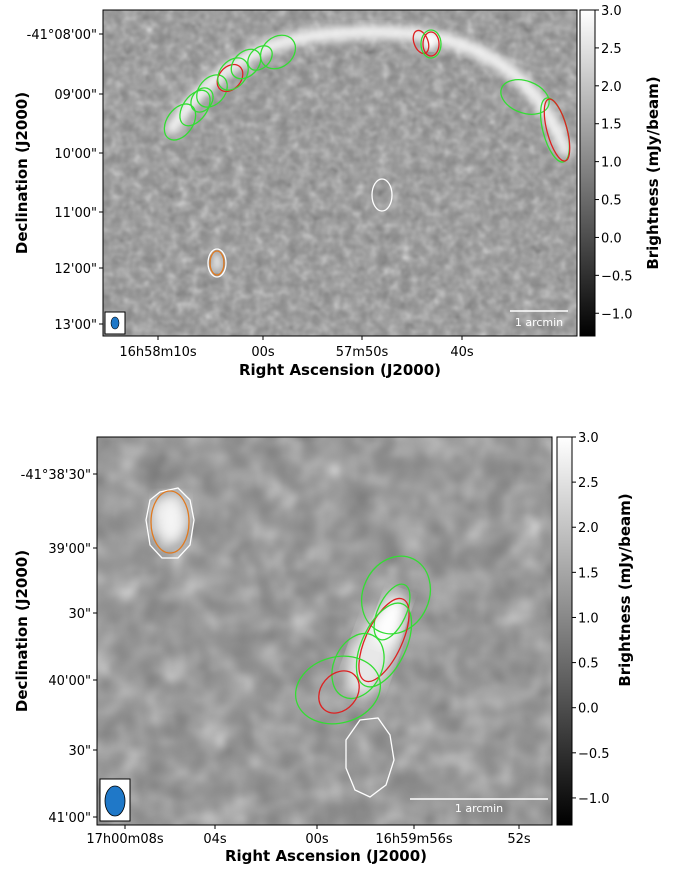 The image size is (673, 869). I want to click on x-tick-label: 16h58m10s, so click(158, 352).